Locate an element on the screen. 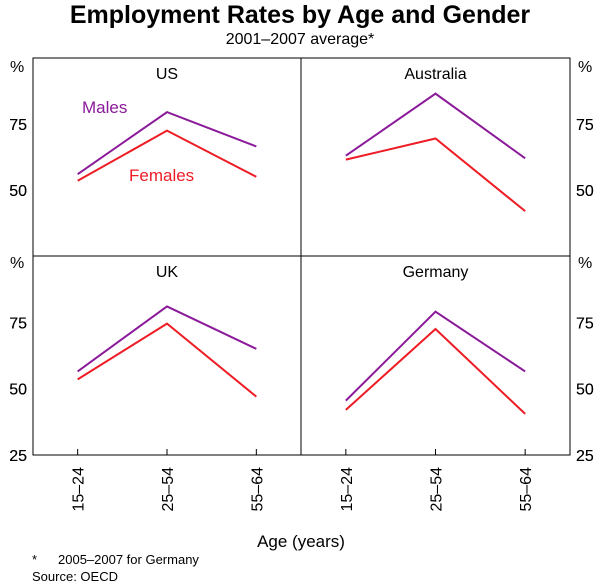  panel-label: US is located at coordinates (167, 74).